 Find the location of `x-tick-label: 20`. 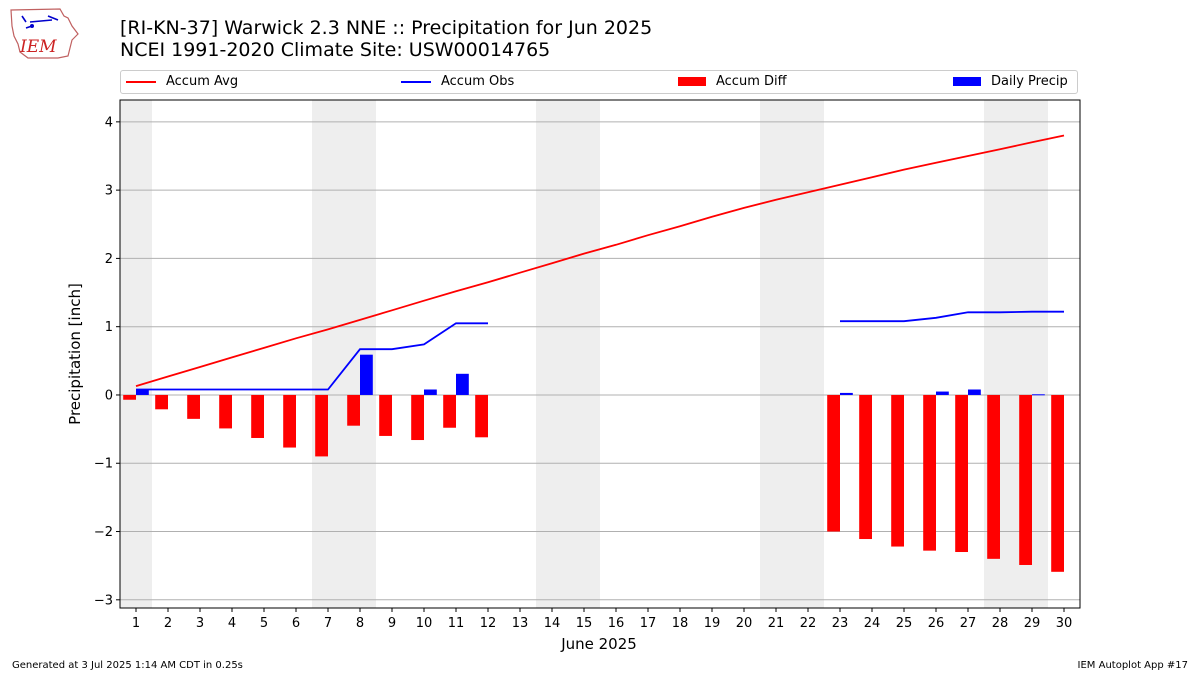

x-tick-label: 20 is located at coordinates (744, 623).